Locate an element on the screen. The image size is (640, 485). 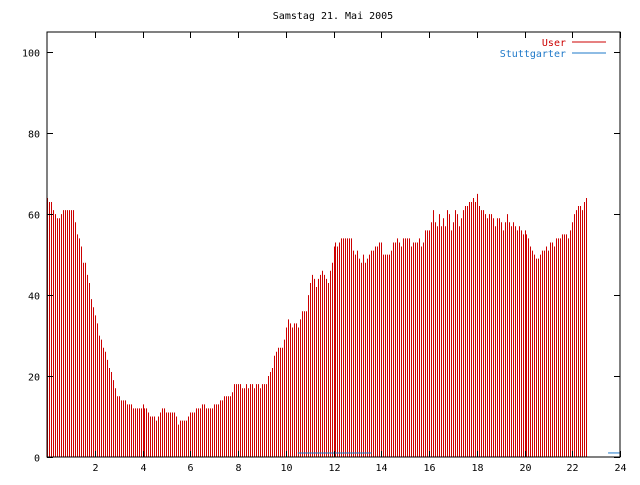
x-tick-label: 4 is located at coordinates (143, 468).